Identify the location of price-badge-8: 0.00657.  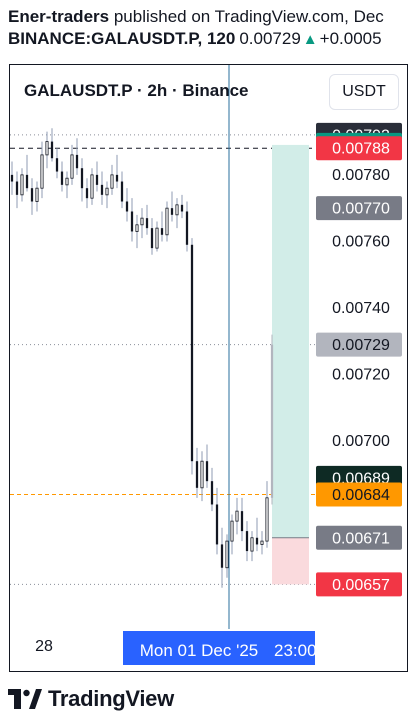
(359, 584).